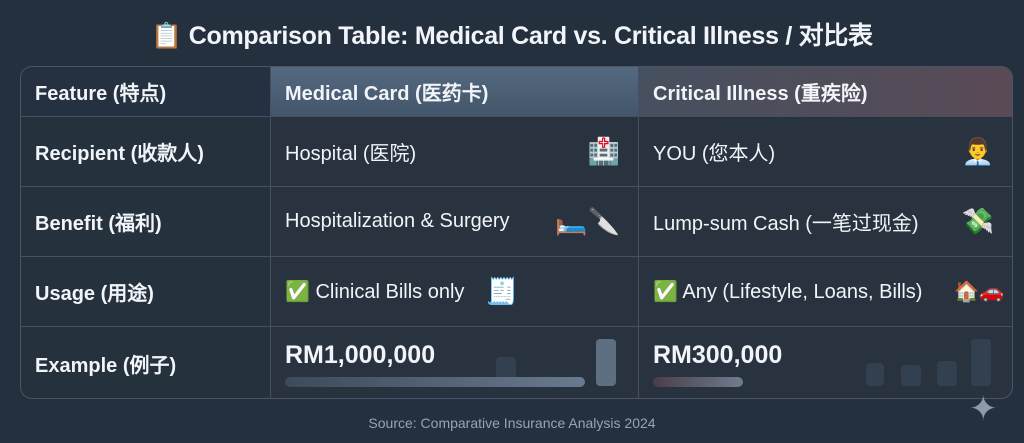 The image size is (1024, 443). What do you see at coordinates (979, 292) in the screenshot?
I see `house-car-piggybank-icon: 🏠🚗` at bounding box center [979, 292].